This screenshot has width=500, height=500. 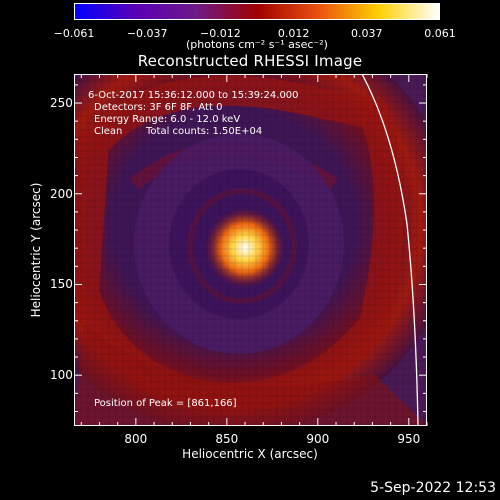 I want to click on x-tick-label: 900, so click(x=318, y=439).